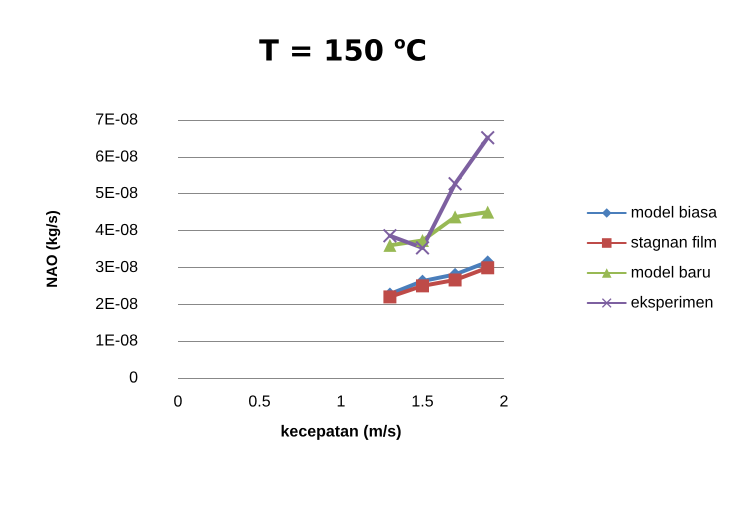  Describe the element at coordinates (670, 273) in the screenshot. I see `legend-label: model baru` at that location.